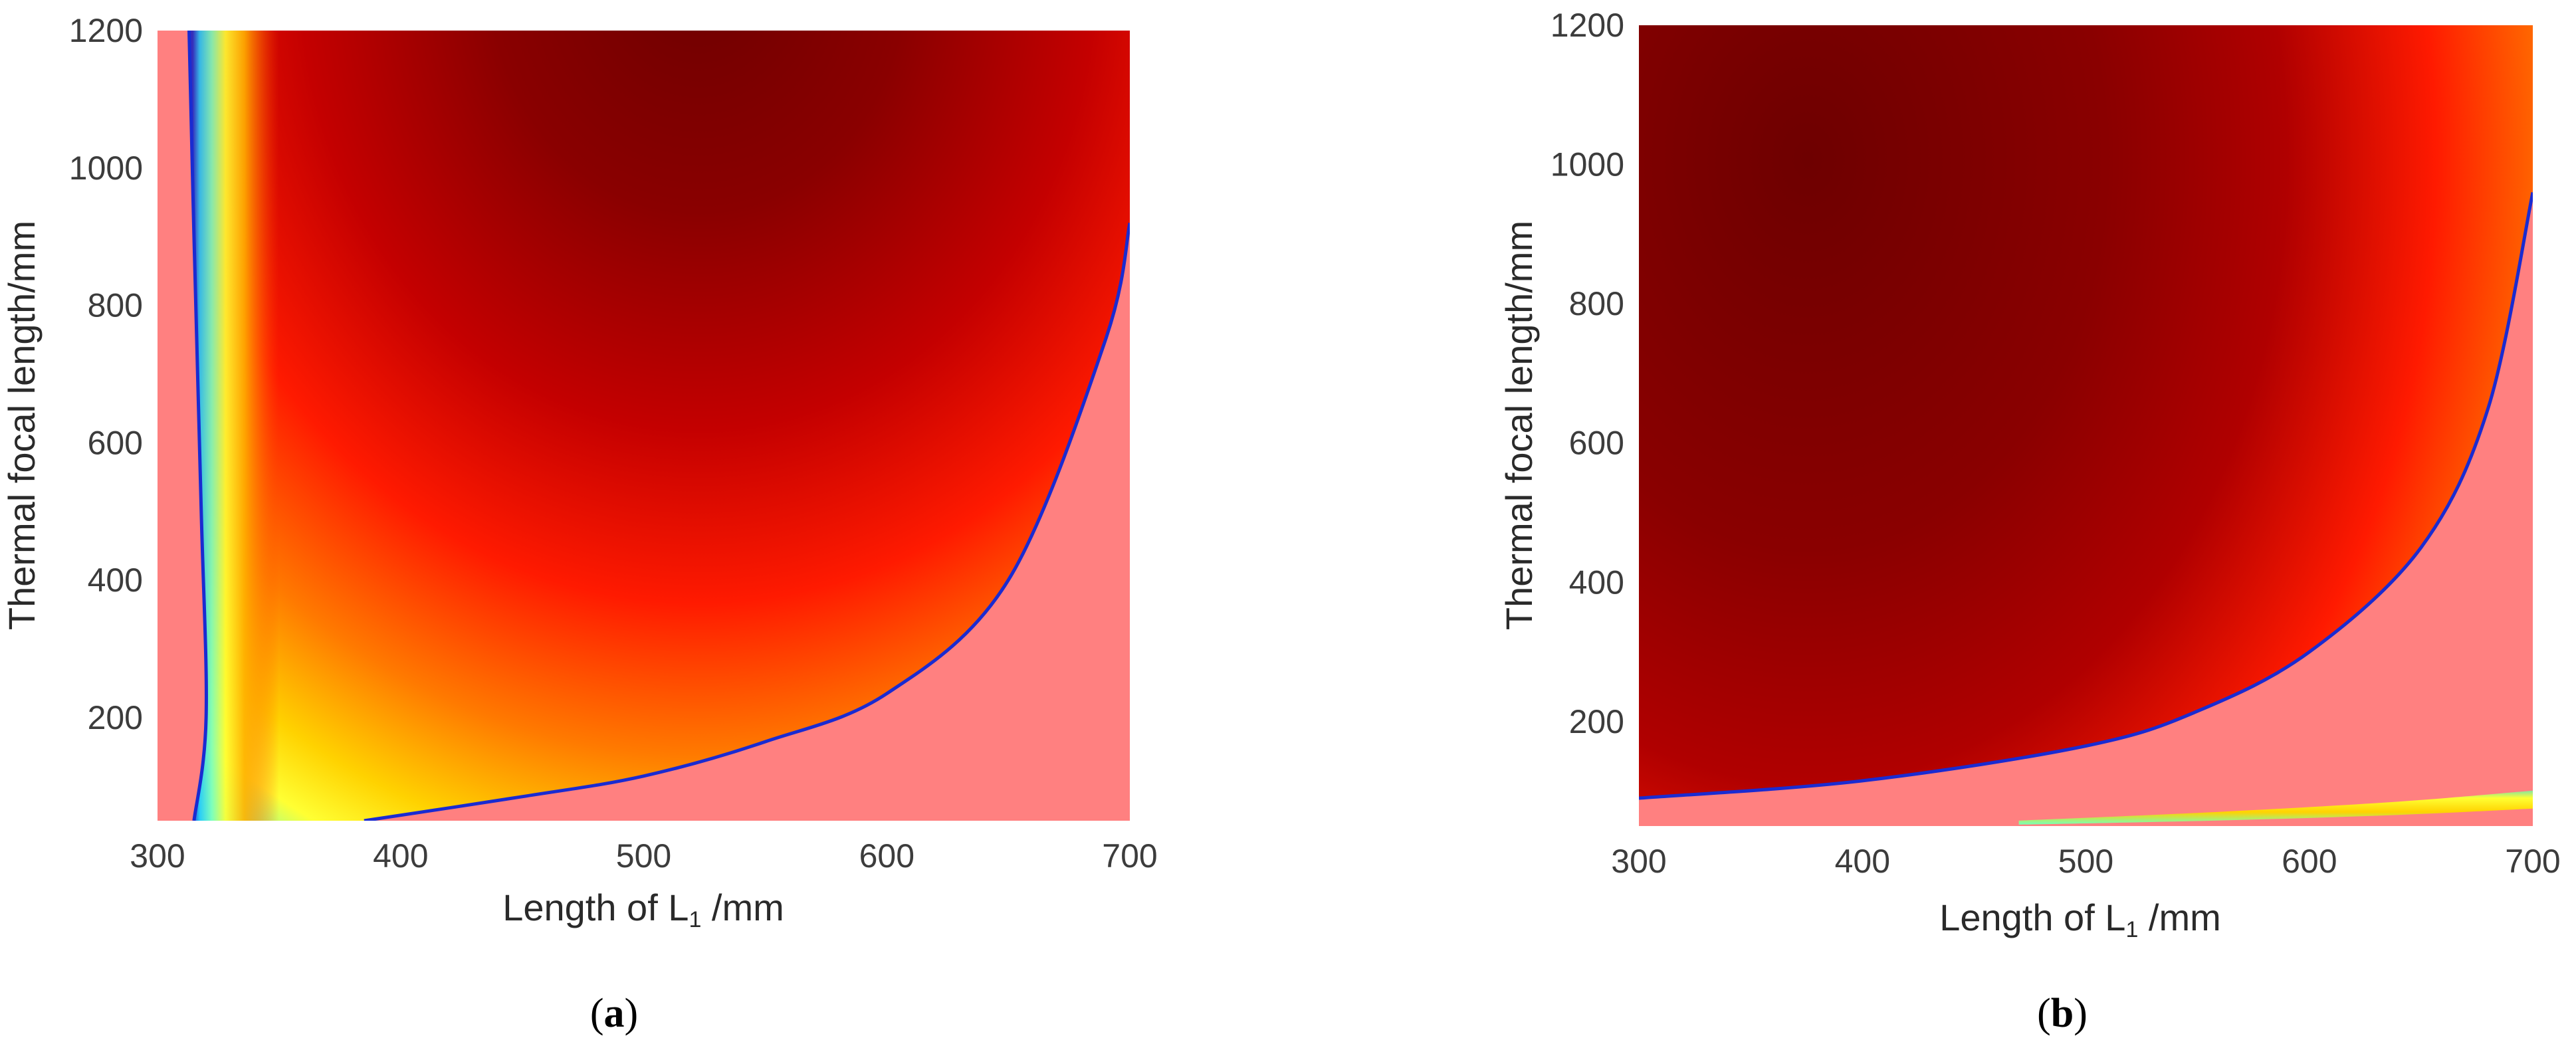 The image size is (2576, 1046). I want to click on boundary-left-a, so click(197, 426).